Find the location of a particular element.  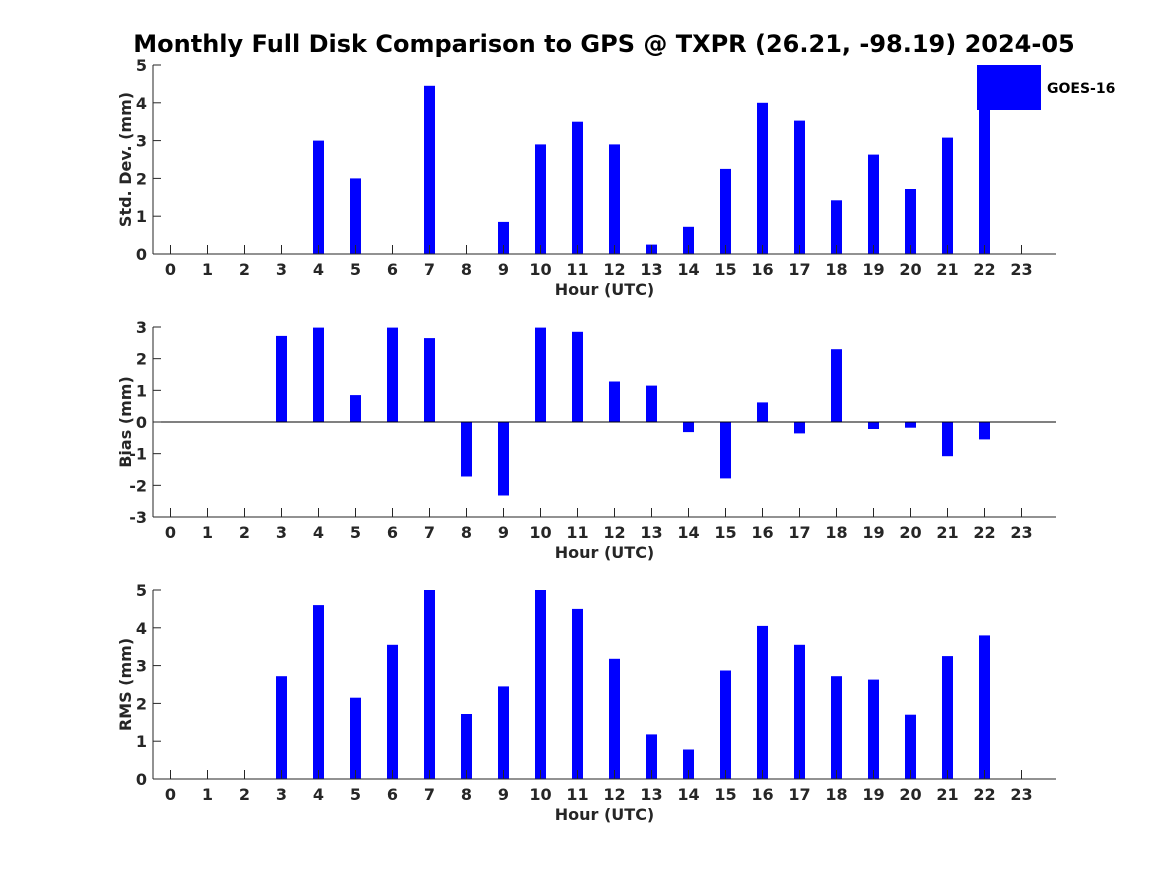

xtick-label-p1-13: 13 is located at coordinates (651, 269).